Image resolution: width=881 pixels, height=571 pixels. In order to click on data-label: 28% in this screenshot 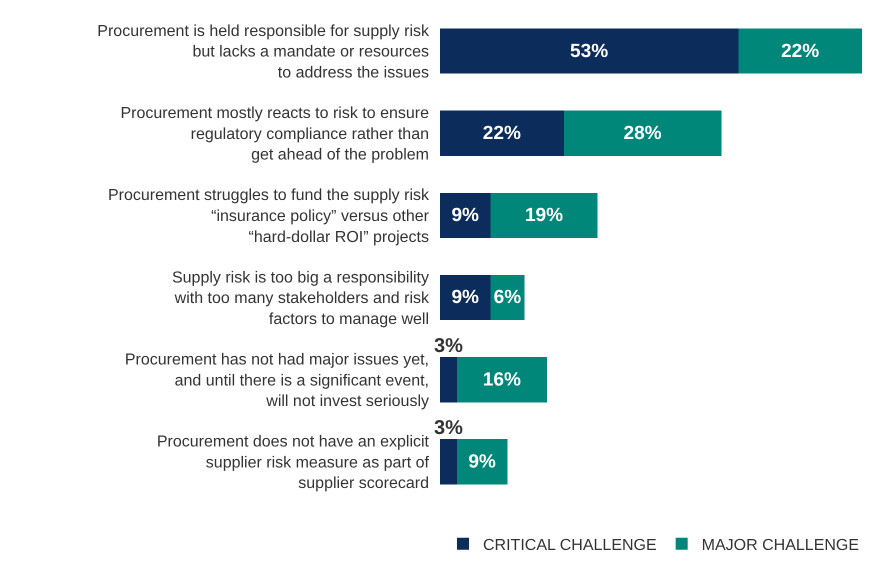, I will do `click(642, 133)`.